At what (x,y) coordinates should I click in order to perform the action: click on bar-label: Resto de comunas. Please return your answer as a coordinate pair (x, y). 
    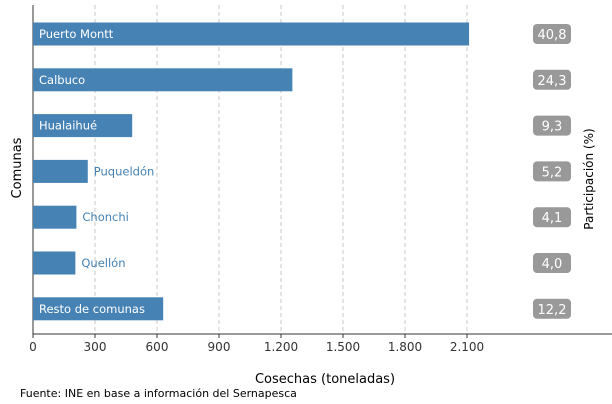
    Looking at the image, I should click on (92, 309).